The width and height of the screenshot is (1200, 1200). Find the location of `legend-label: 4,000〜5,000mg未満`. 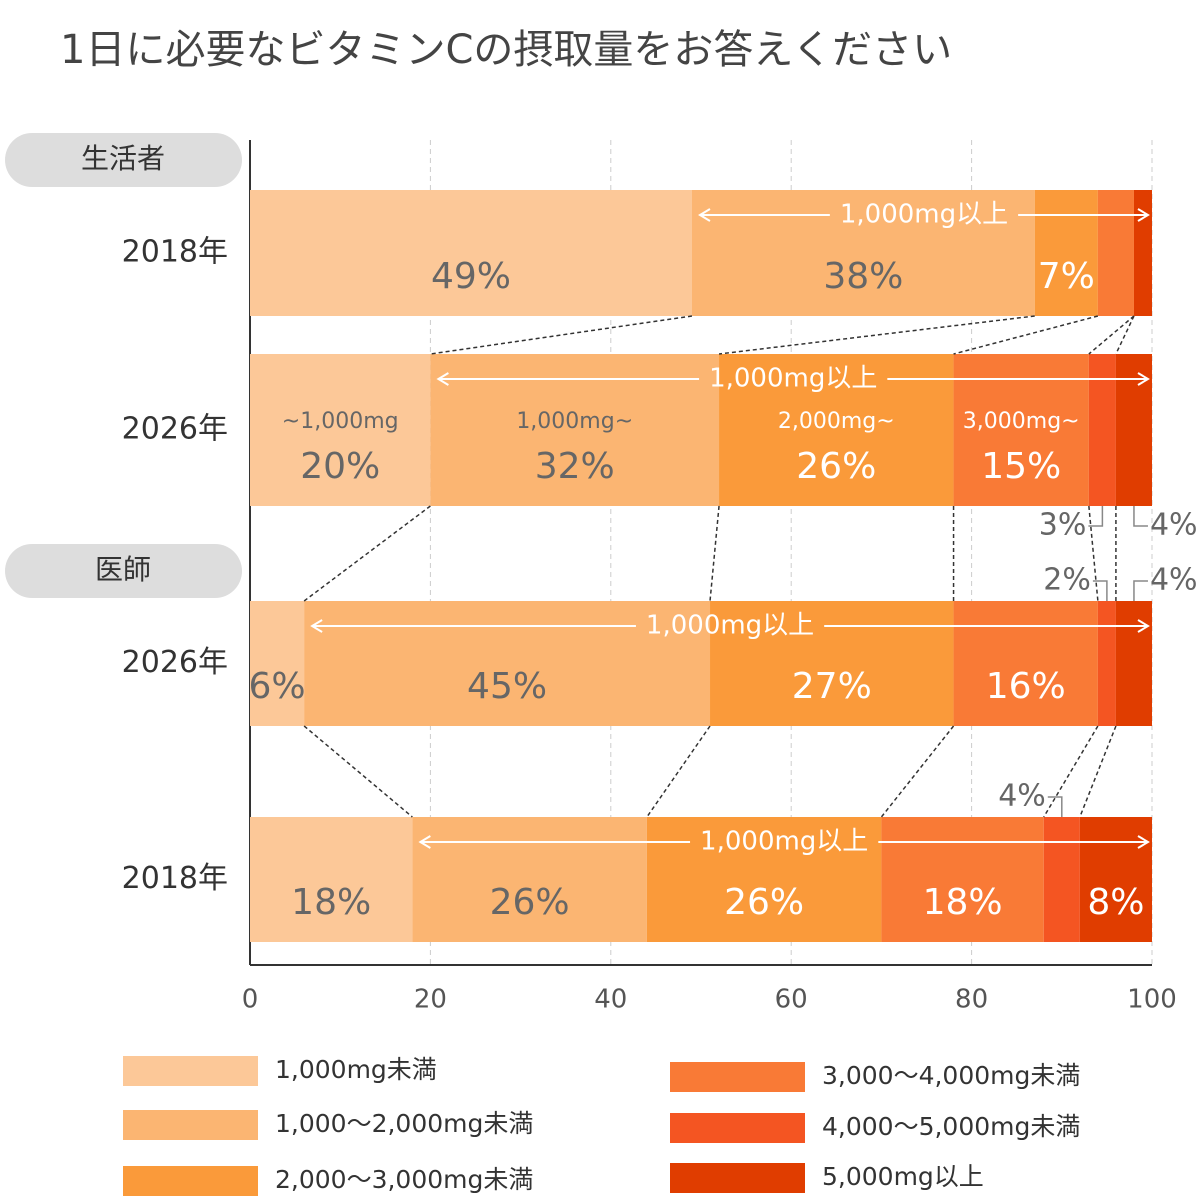

legend-label: 4,000〜5,000mg未満 is located at coordinates (951, 1126).